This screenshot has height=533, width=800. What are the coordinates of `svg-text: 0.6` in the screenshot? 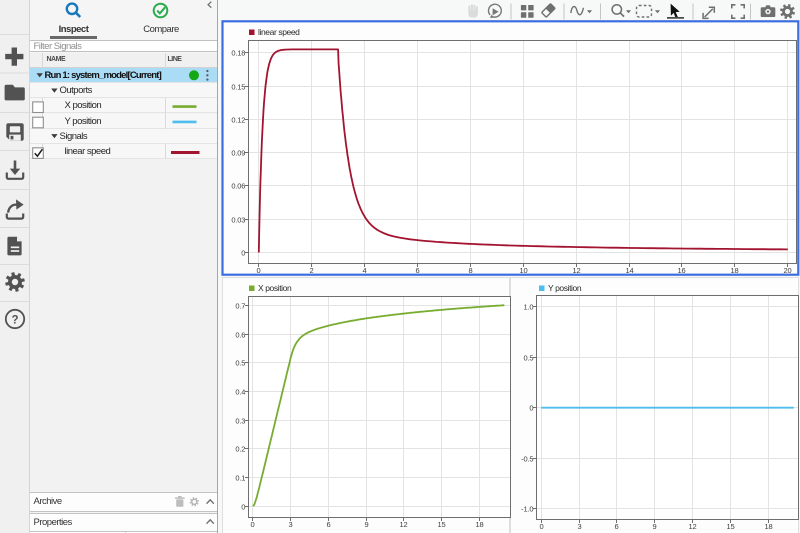 It's located at (240, 334).